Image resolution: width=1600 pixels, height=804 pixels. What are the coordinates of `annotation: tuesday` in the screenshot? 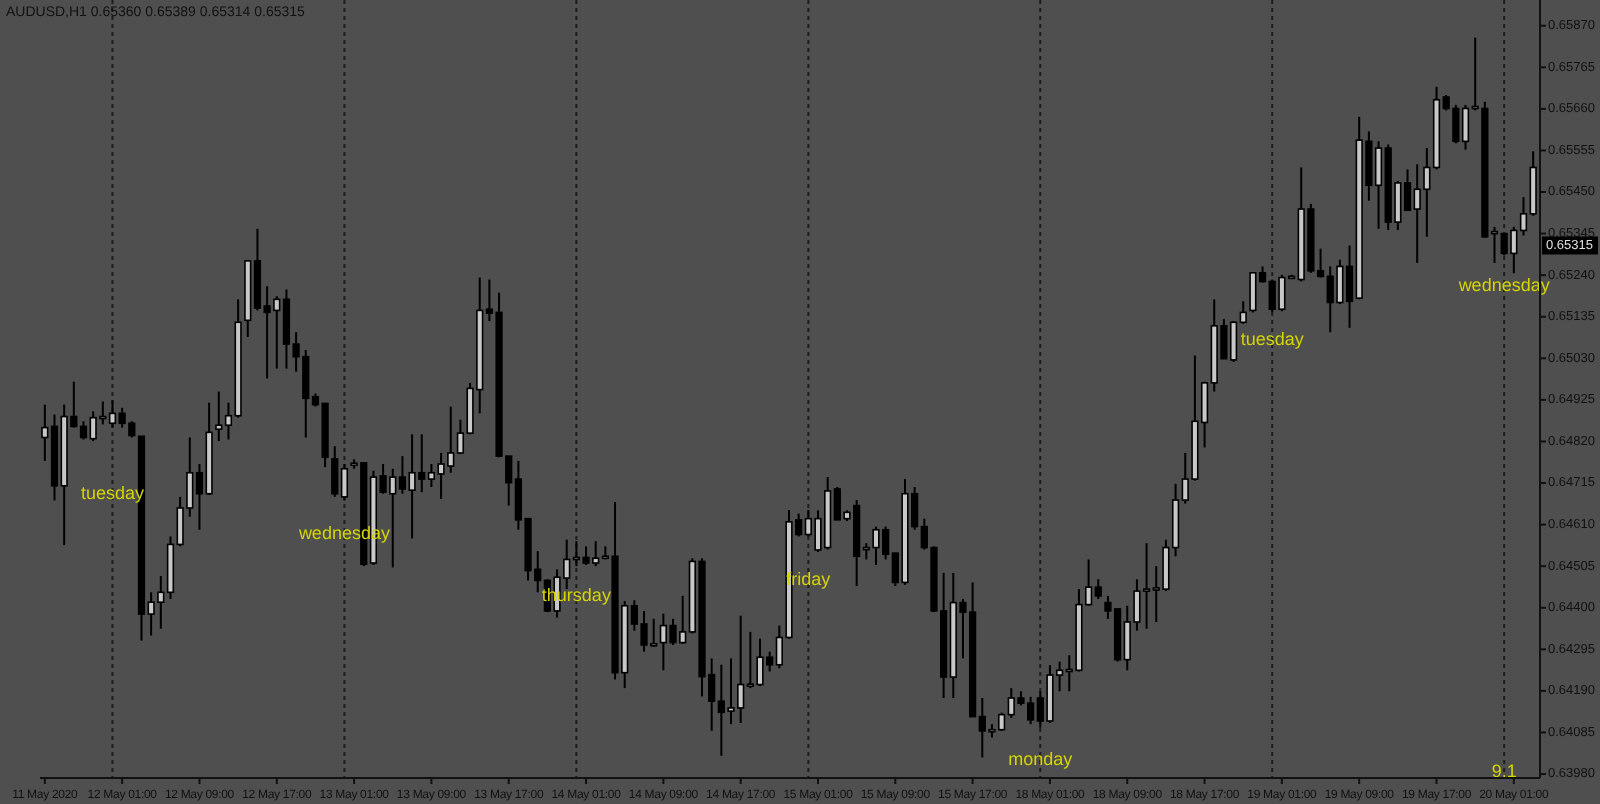 It's located at (1272, 338).